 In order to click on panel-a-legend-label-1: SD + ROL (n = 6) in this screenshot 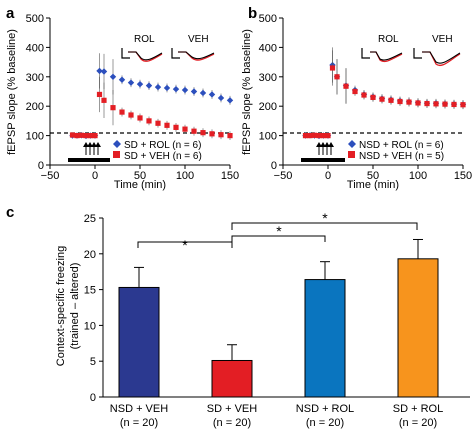, I will do `click(162, 145)`.